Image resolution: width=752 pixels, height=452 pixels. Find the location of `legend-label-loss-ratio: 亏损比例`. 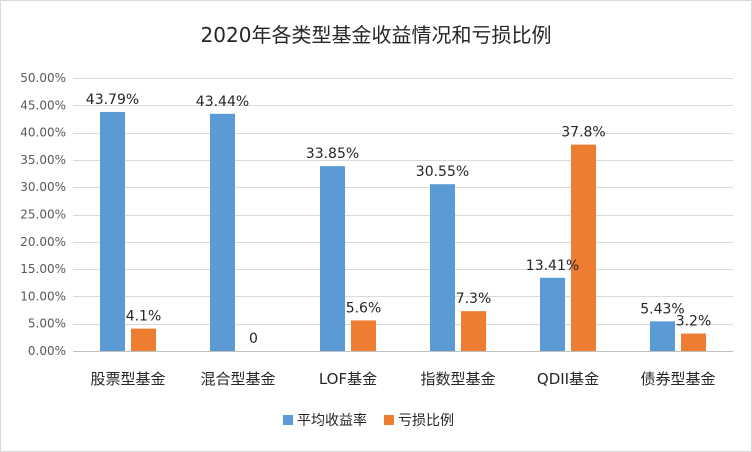

legend-label-loss-ratio: 亏损比例 is located at coordinates (426, 421).